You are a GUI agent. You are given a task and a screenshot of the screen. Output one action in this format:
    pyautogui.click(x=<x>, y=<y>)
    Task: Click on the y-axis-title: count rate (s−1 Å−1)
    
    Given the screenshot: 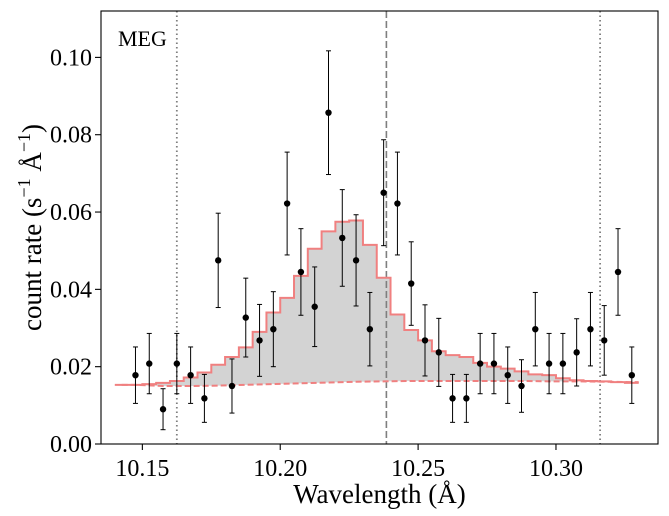 What is the action you would take?
    pyautogui.click(x=30, y=227)
    